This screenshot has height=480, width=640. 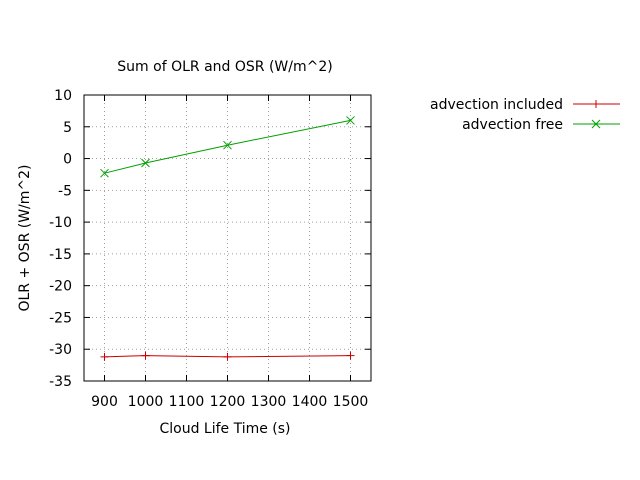 I want to click on y-tick-label: 0, so click(x=67, y=160).